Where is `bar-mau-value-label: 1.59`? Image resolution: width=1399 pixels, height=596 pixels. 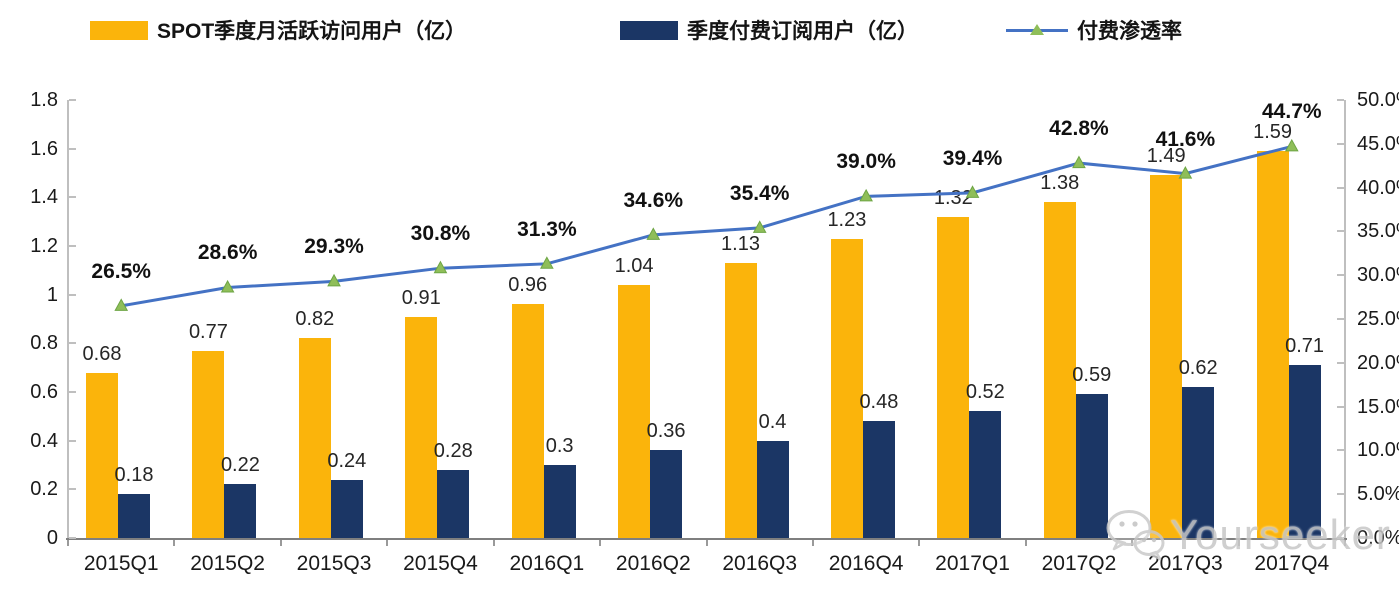
bar-mau-value-label: 1.59 is located at coordinates (1273, 132).